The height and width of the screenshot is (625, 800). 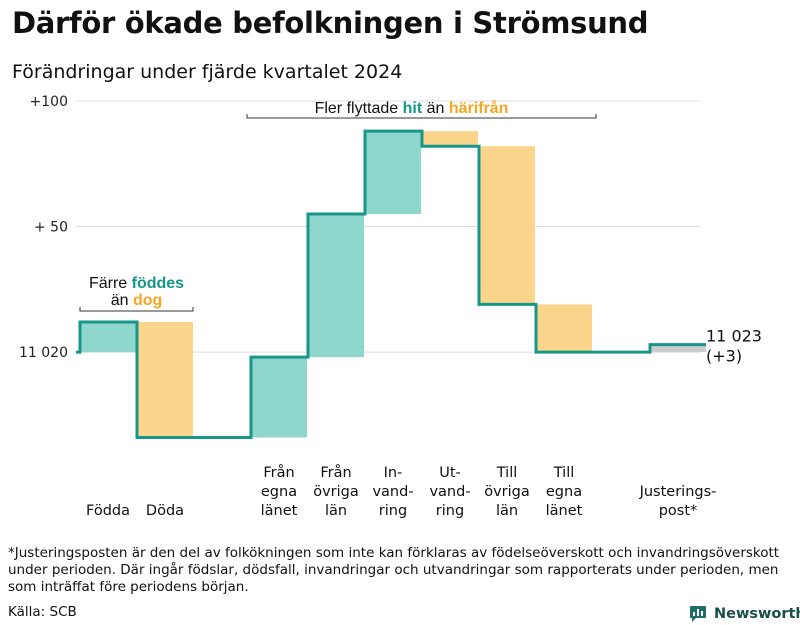 I want to click on source-label: Källa: SCB, so click(x=42, y=612).